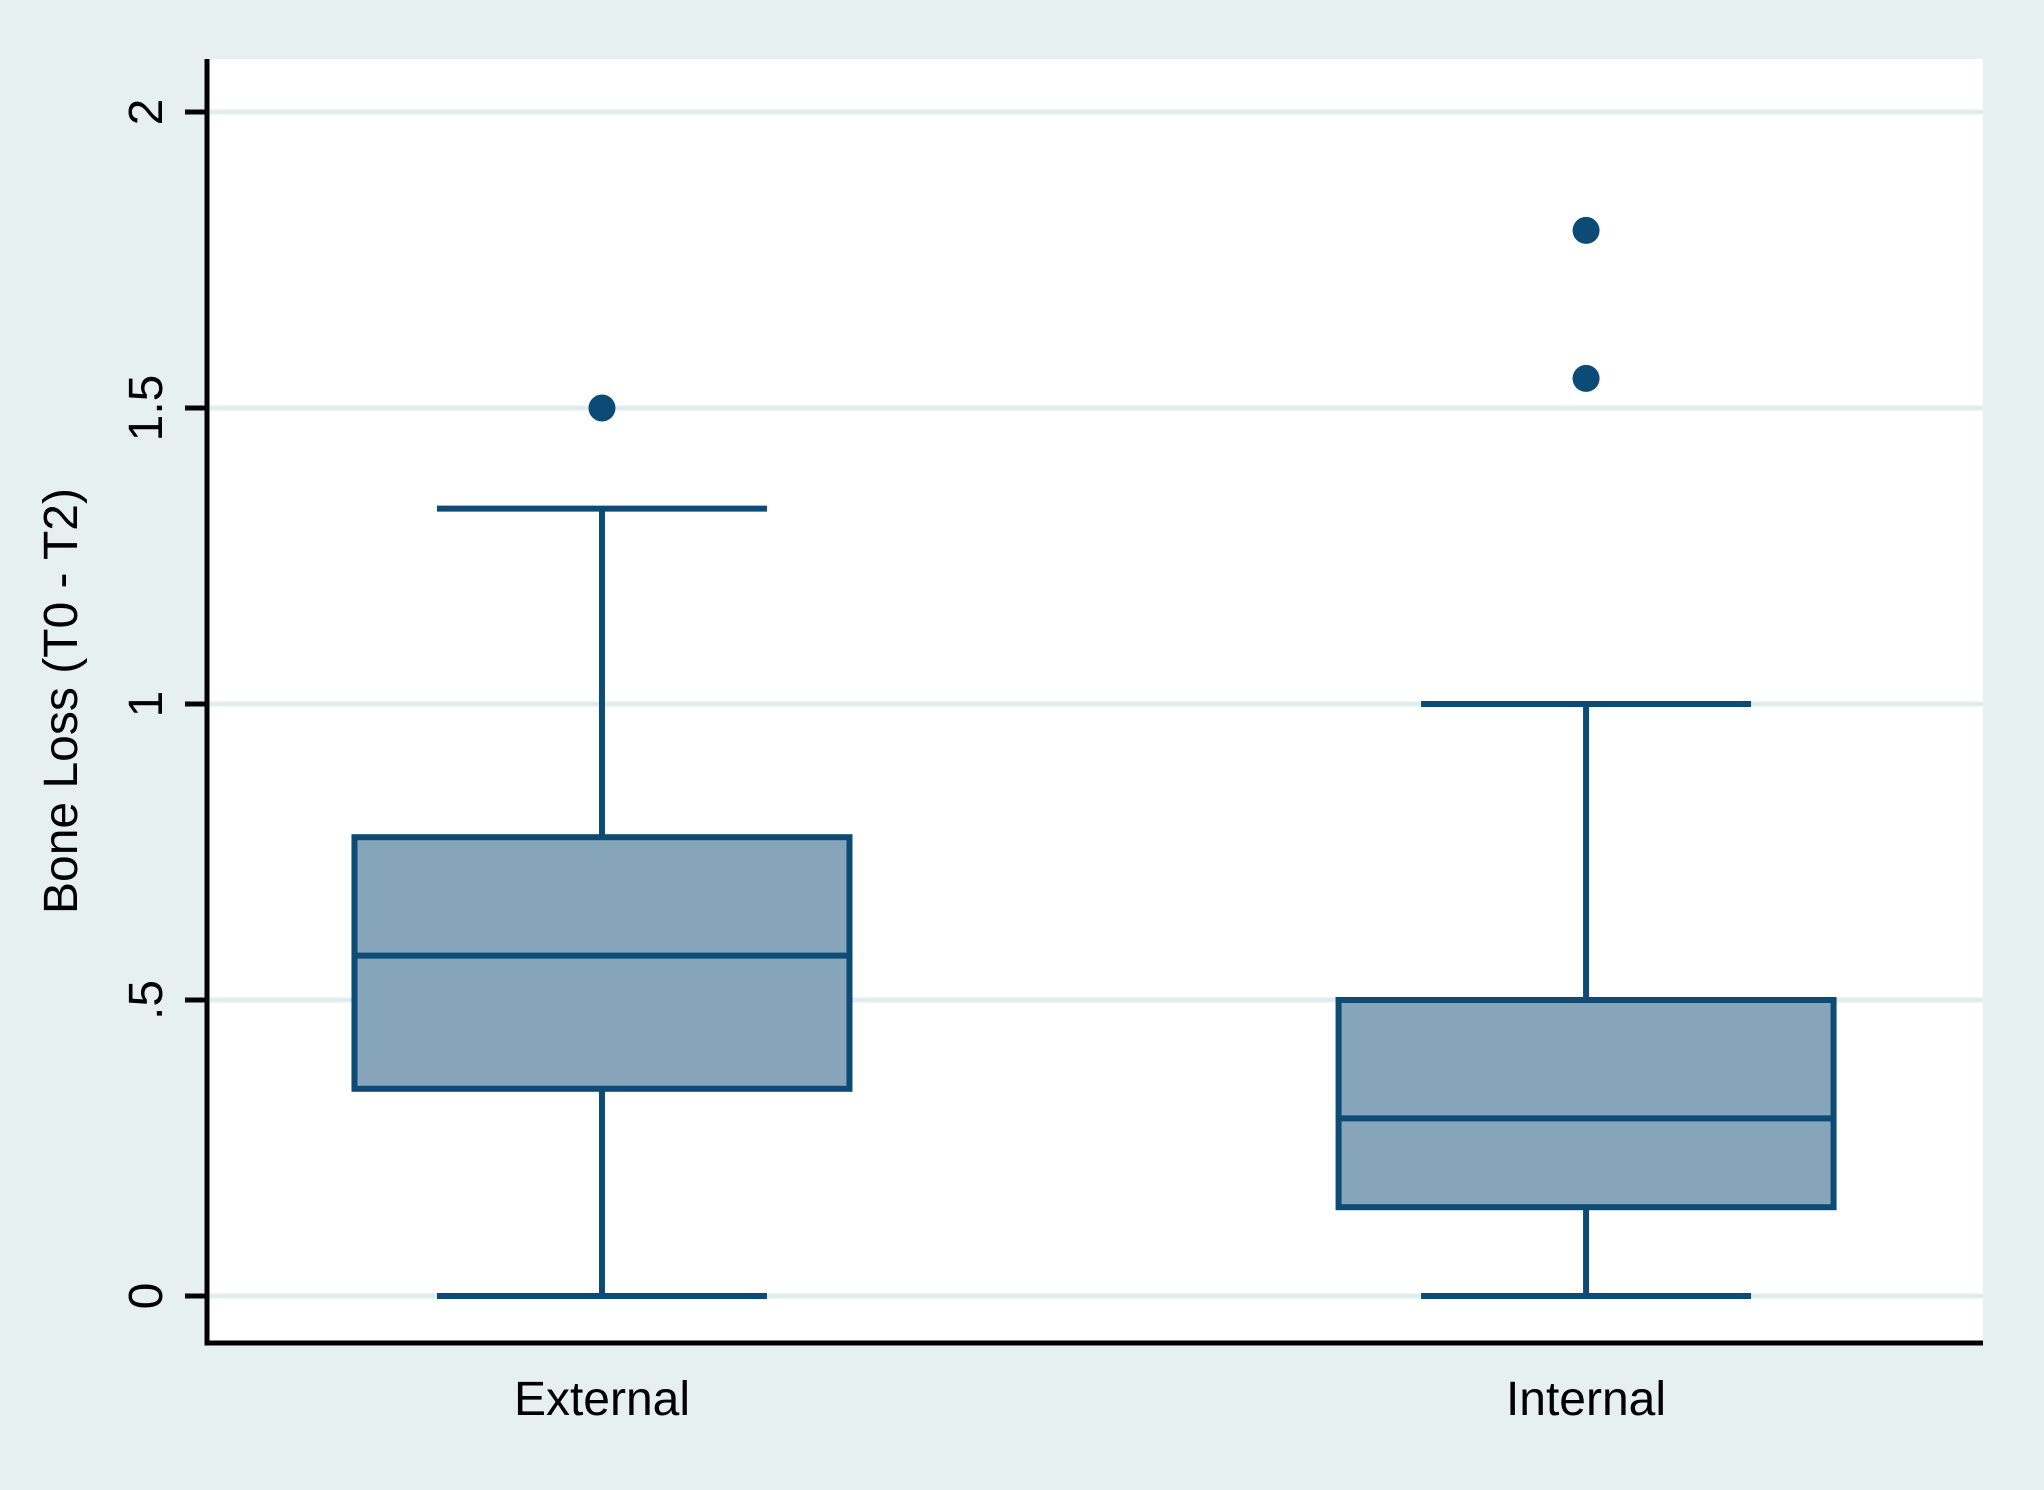 This screenshot has width=2044, height=1490. I want to click on y-tick-label: 2, so click(146, 112).